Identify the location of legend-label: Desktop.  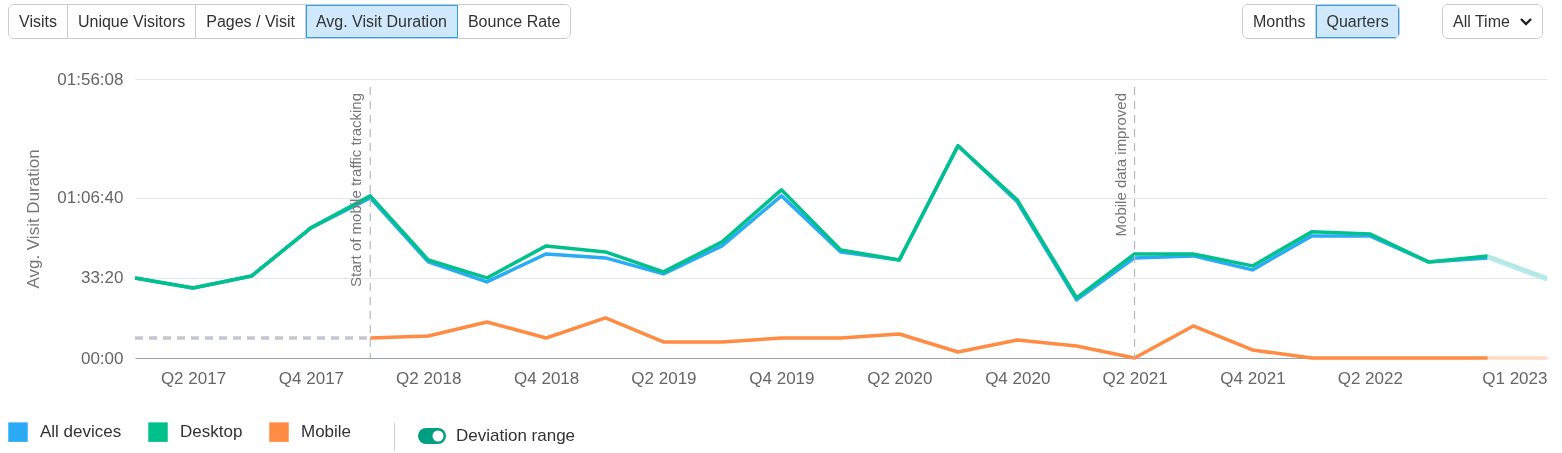
(211, 432).